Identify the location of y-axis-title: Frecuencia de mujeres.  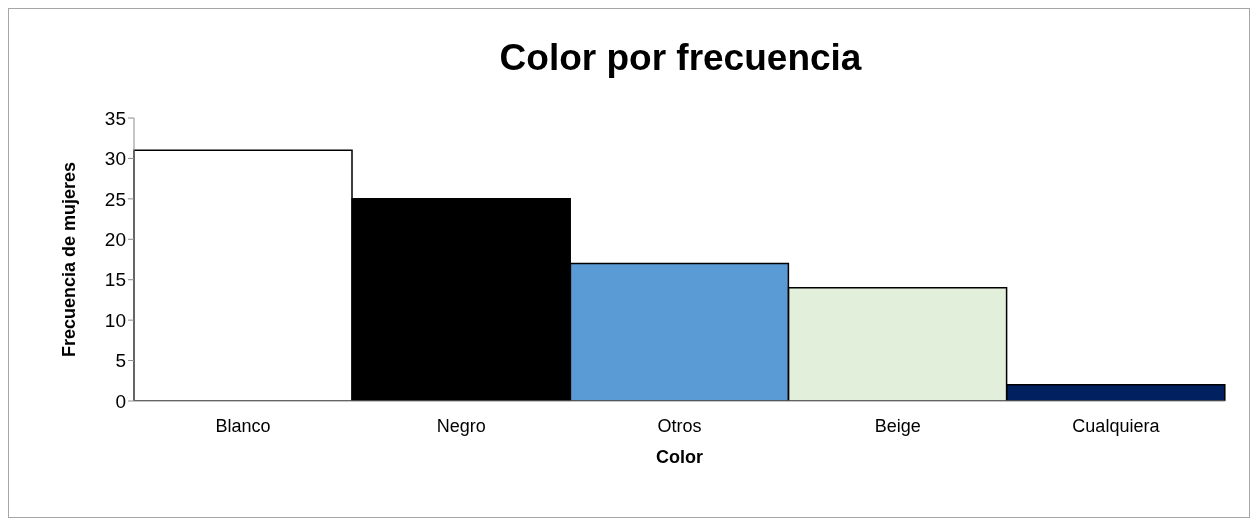
(69, 259).